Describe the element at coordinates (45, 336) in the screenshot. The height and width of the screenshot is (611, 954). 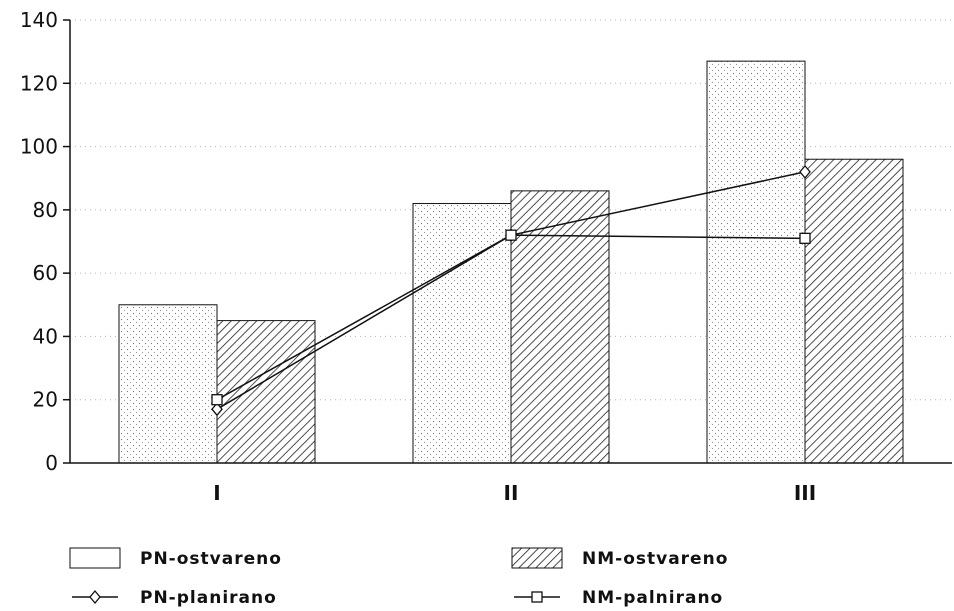
I see `y-tick-label: 40` at that location.